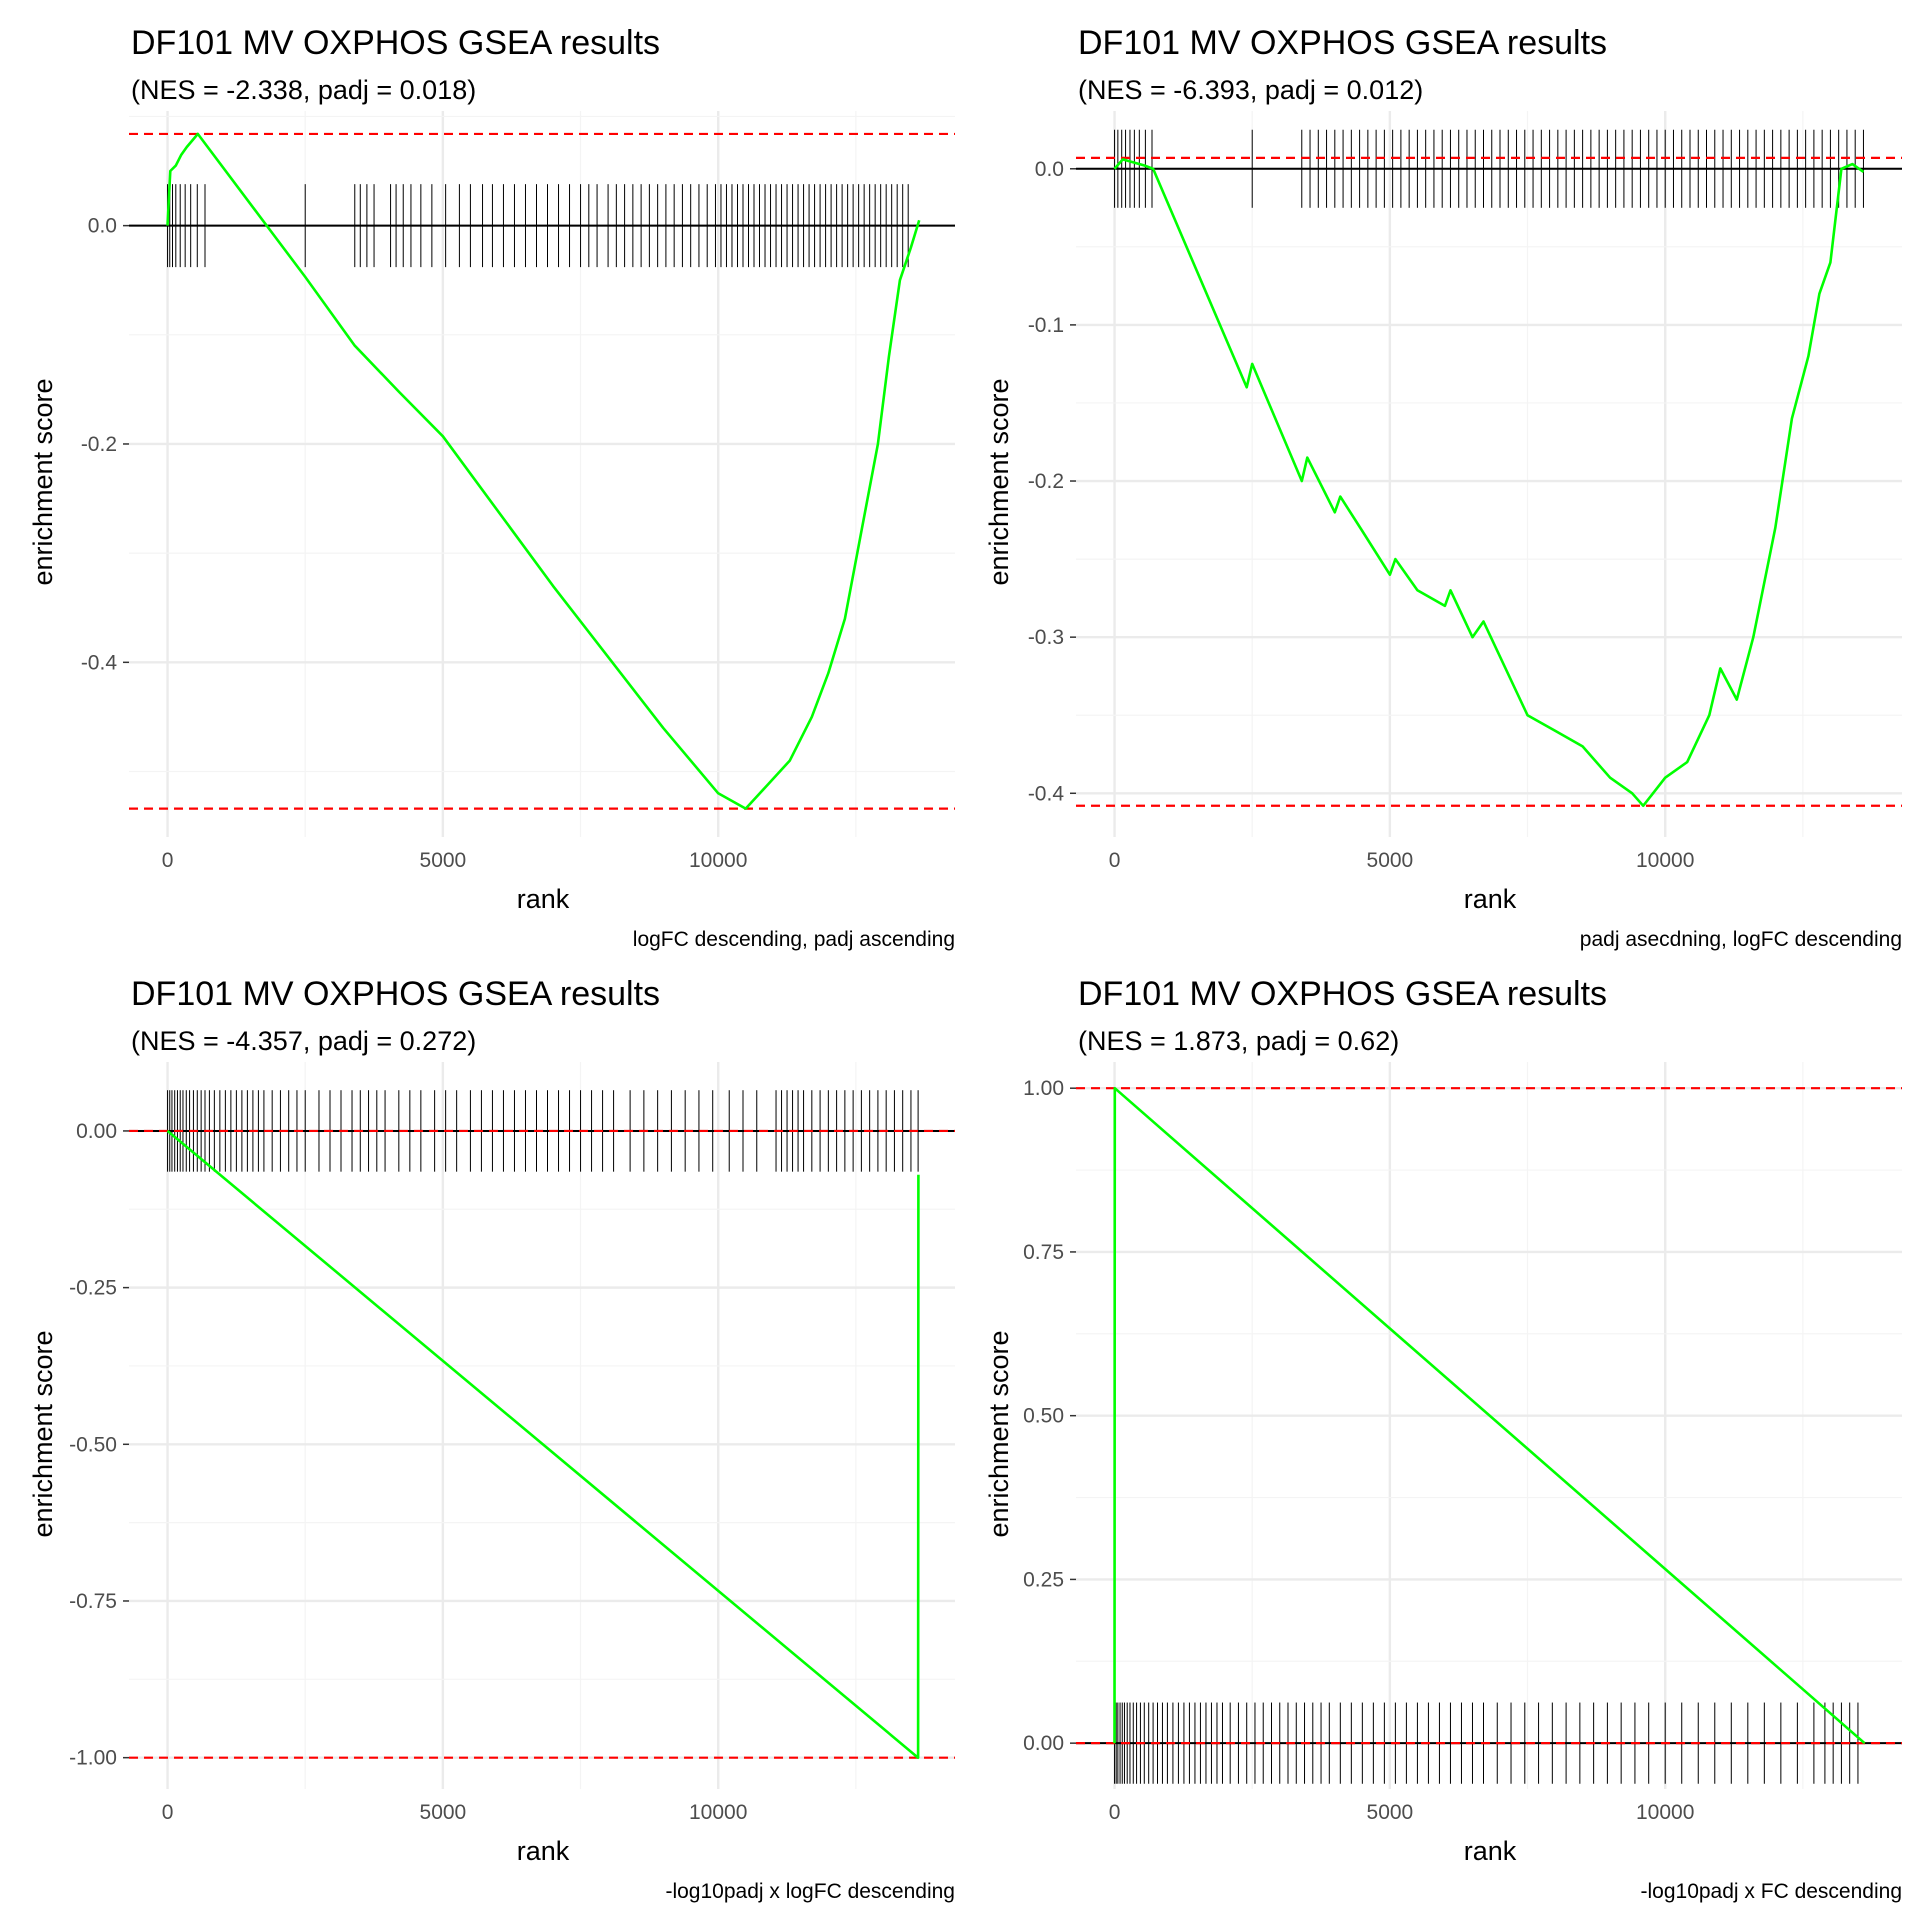 This screenshot has width=1920, height=1920. I want to click on panel-3-y-axis-label: enrichment score, so click(43, 1433).